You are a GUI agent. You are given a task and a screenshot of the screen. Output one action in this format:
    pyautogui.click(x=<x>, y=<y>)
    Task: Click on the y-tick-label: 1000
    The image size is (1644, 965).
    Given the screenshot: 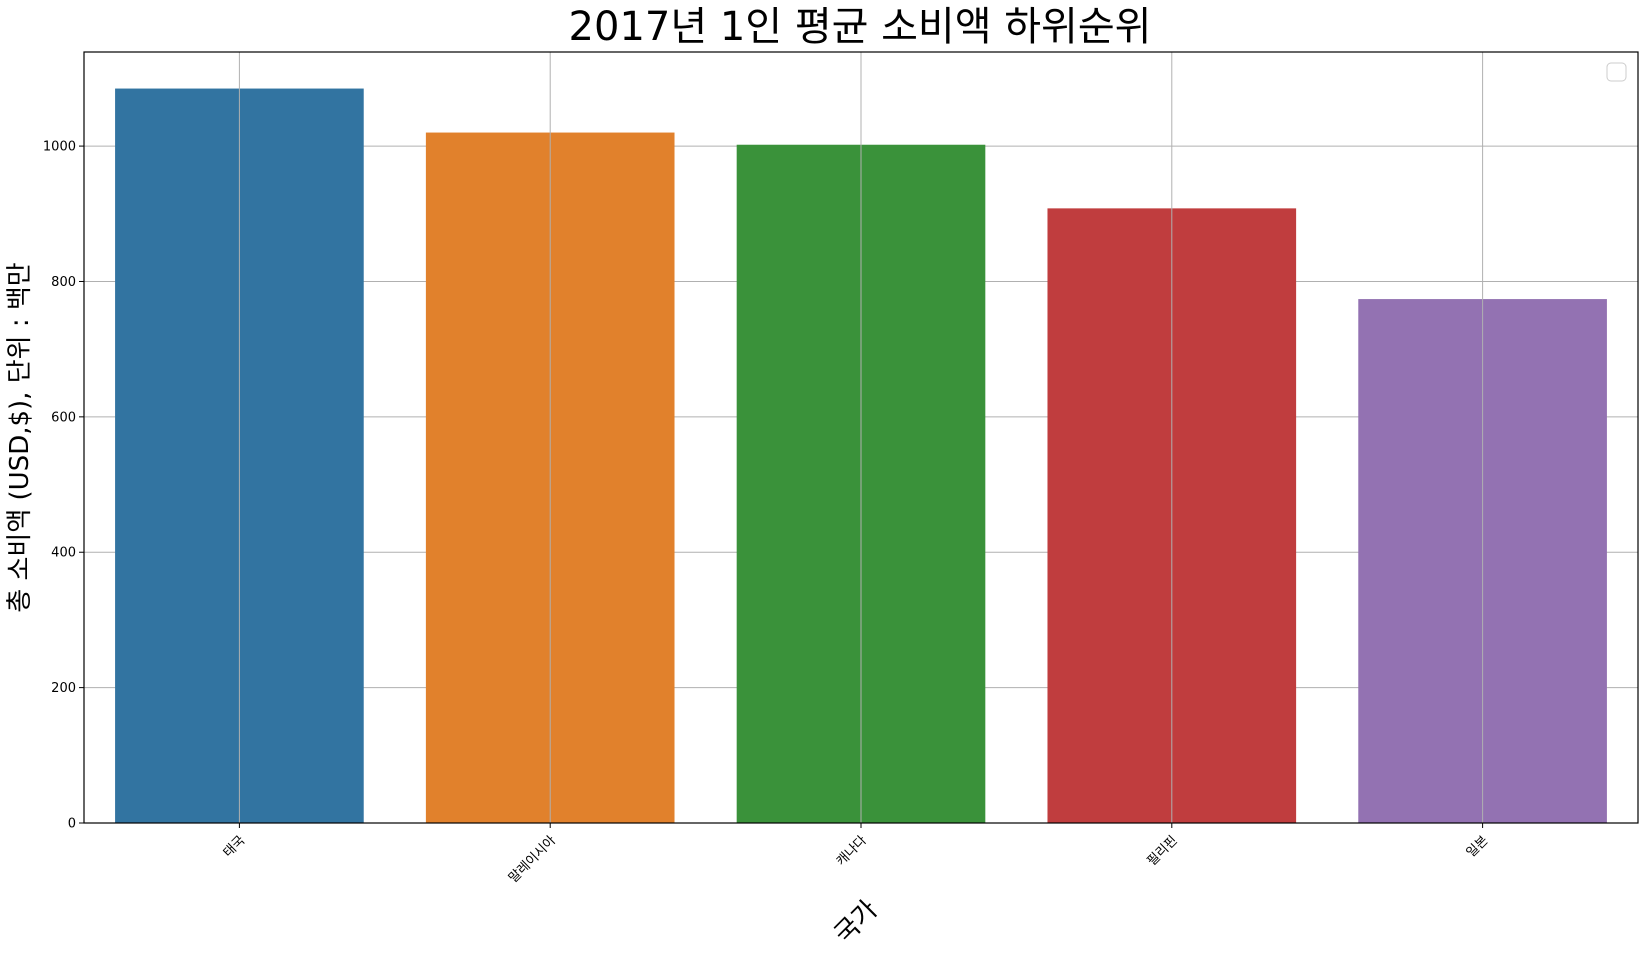 What is the action you would take?
    pyautogui.click(x=59, y=147)
    